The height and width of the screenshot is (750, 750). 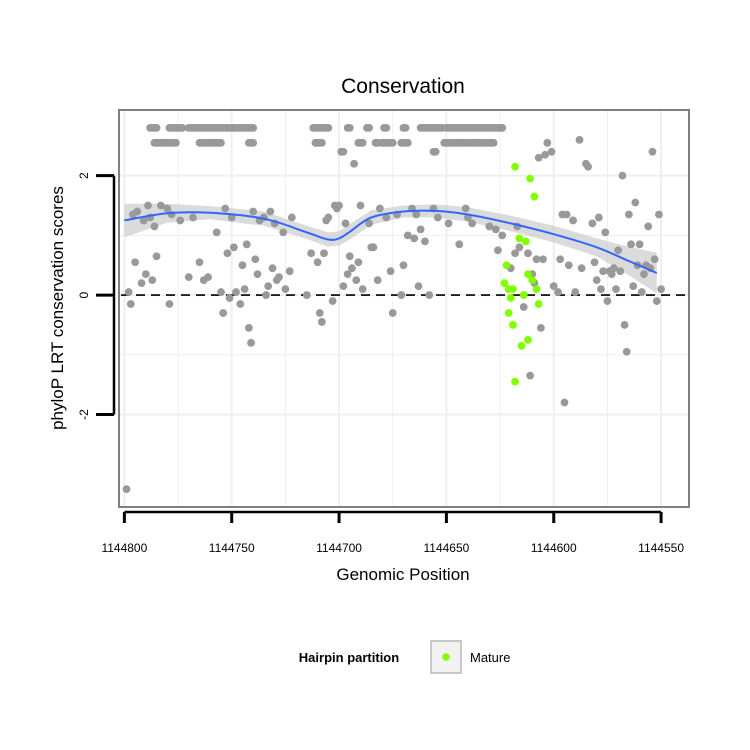 What do you see at coordinates (84, 414) in the screenshot?
I see `y-tick-label: -2` at bounding box center [84, 414].